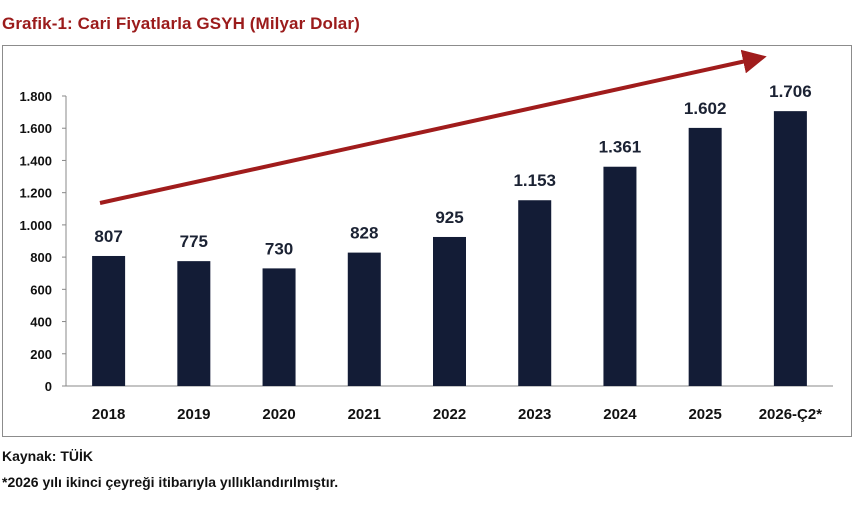 The image size is (856, 511). Describe the element at coordinates (35, 193) in the screenshot. I see `y-tick-label: 1.200` at that location.